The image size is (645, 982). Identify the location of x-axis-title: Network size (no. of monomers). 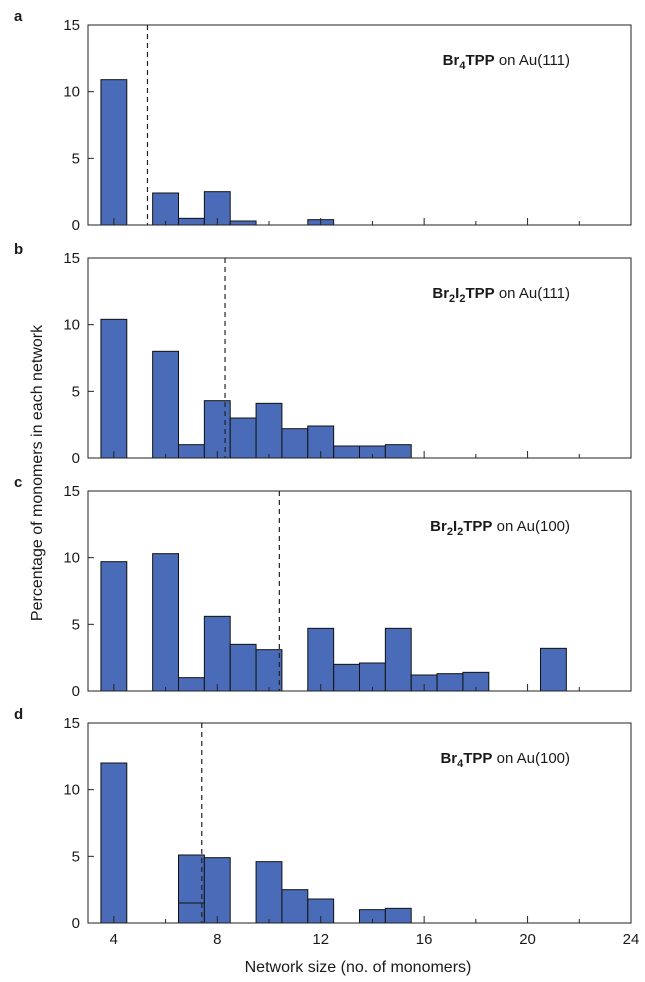
(358, 967).